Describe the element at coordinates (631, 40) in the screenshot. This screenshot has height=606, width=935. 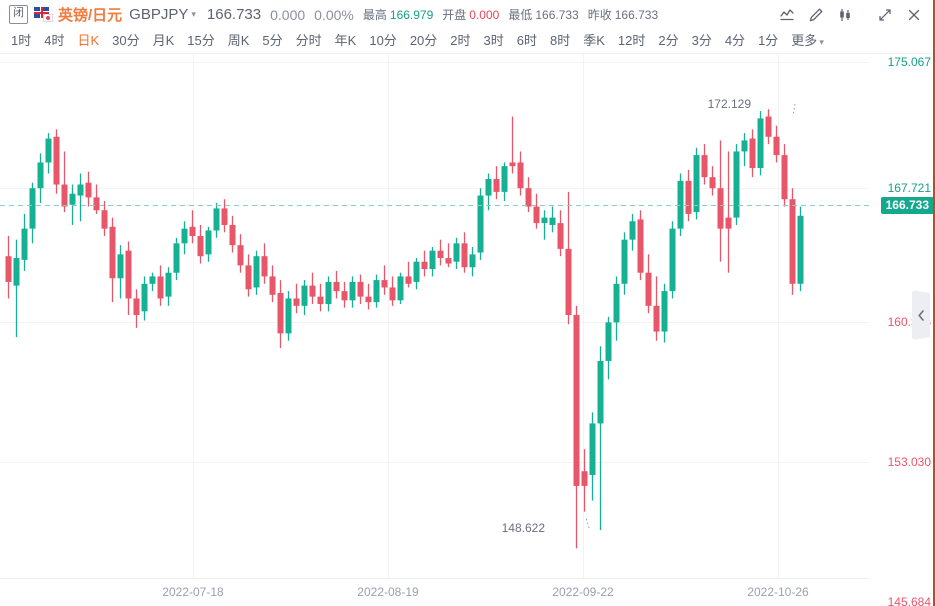
I see `tab-12时: 12时` at that location.